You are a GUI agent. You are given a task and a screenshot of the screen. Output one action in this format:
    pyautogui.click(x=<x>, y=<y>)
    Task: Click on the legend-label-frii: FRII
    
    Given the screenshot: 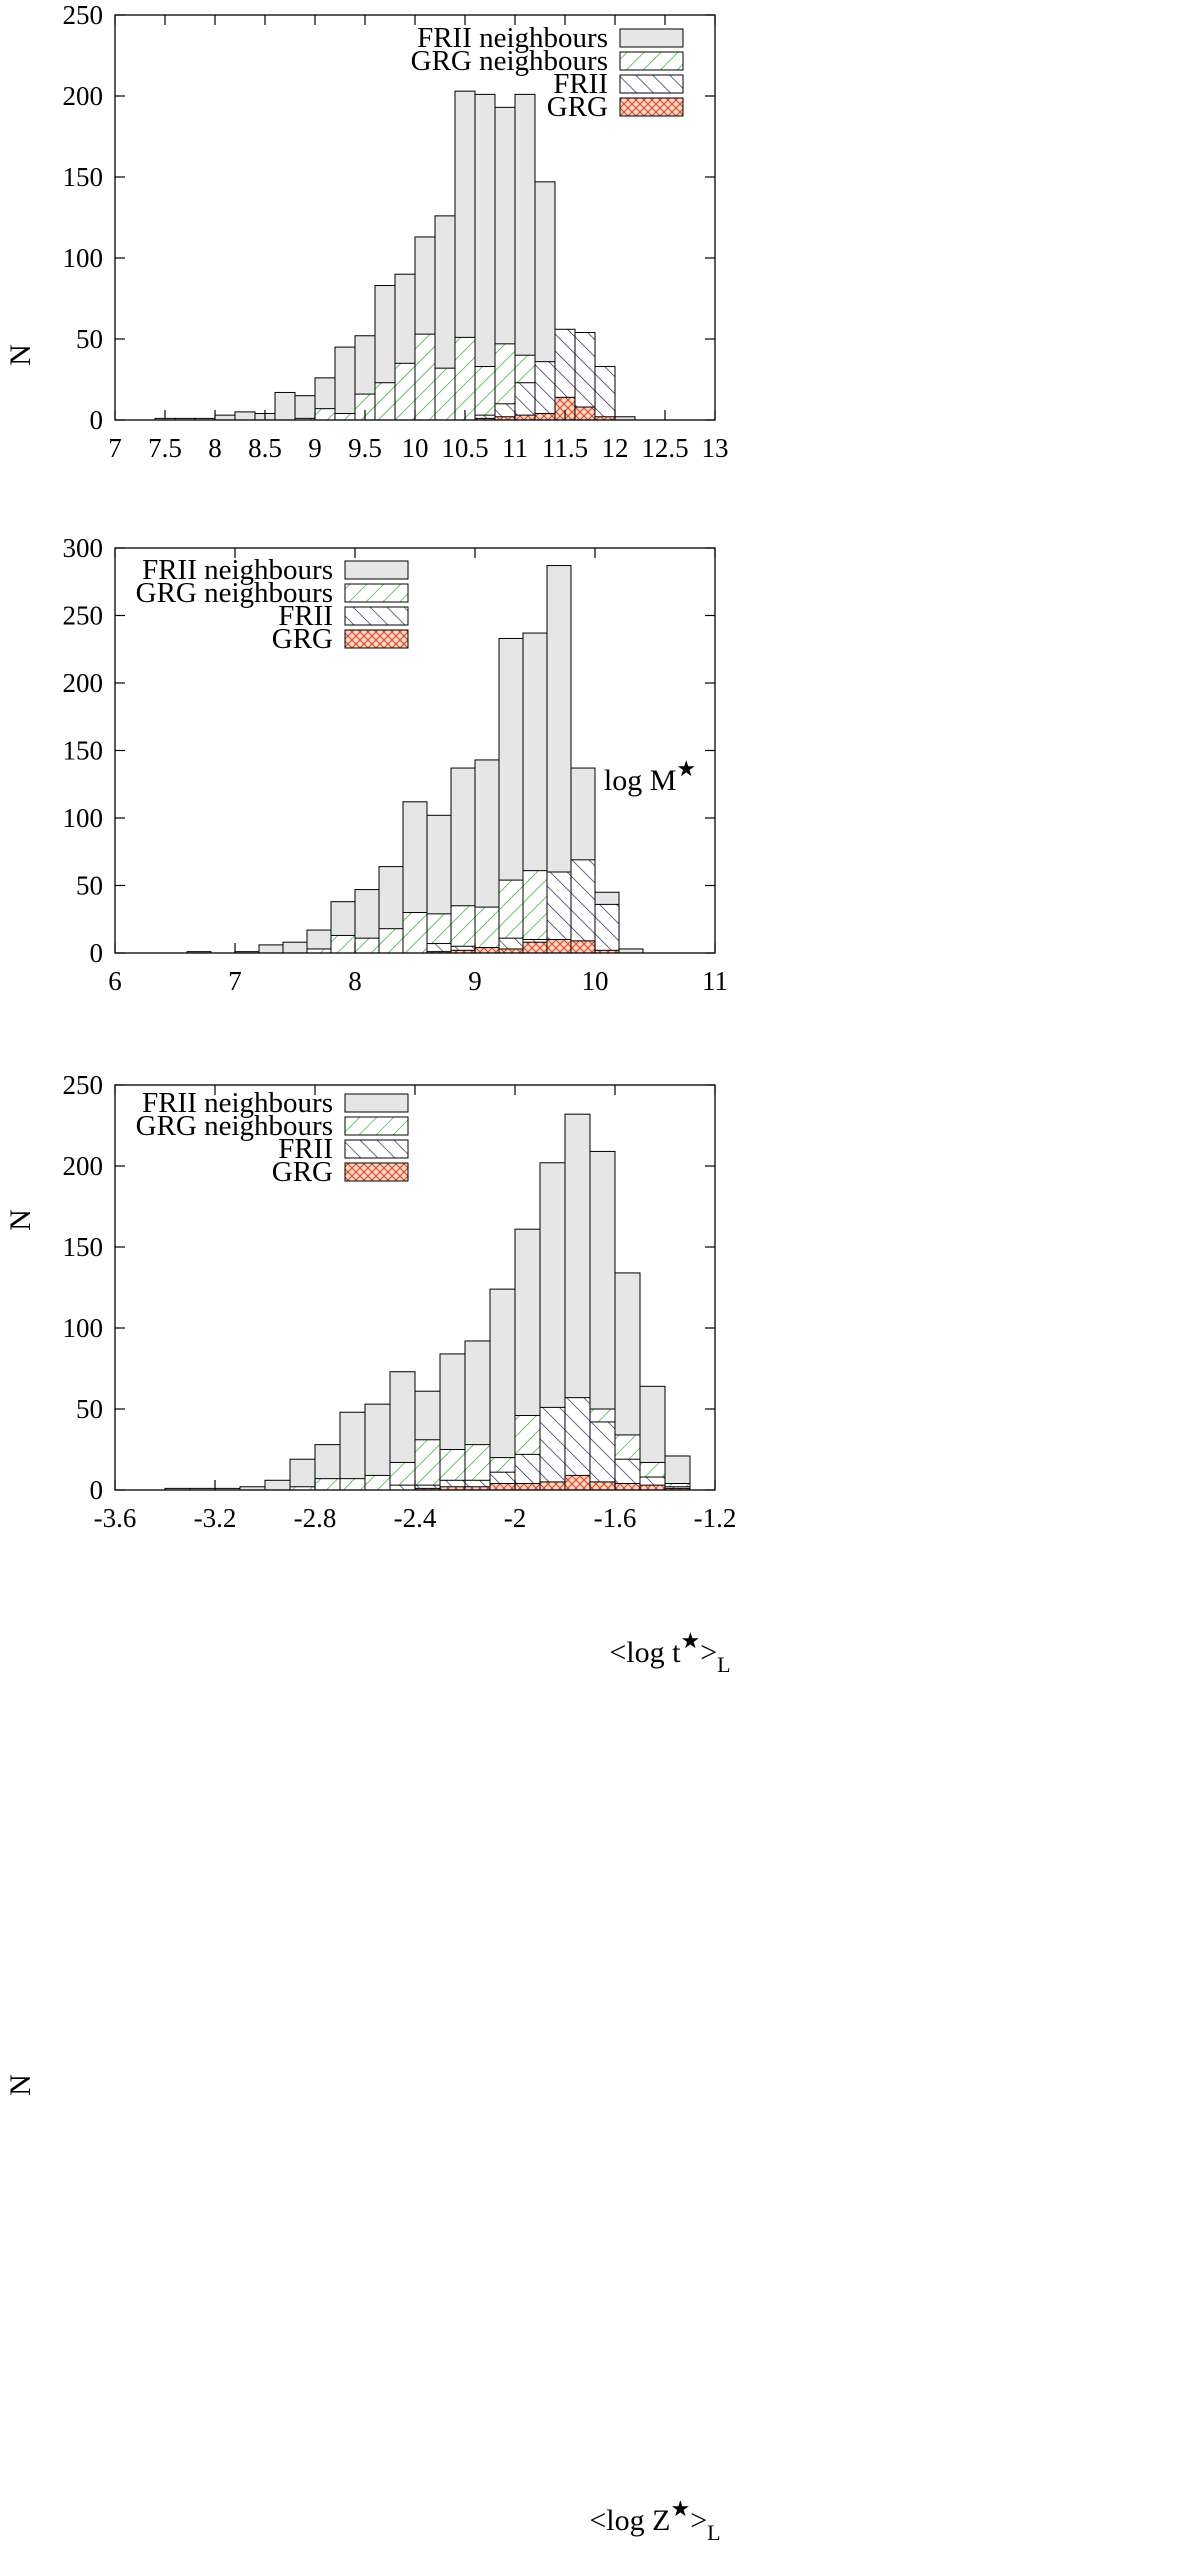 What is the action you would take?
    pyautogui.click(x=305, y=616)
    